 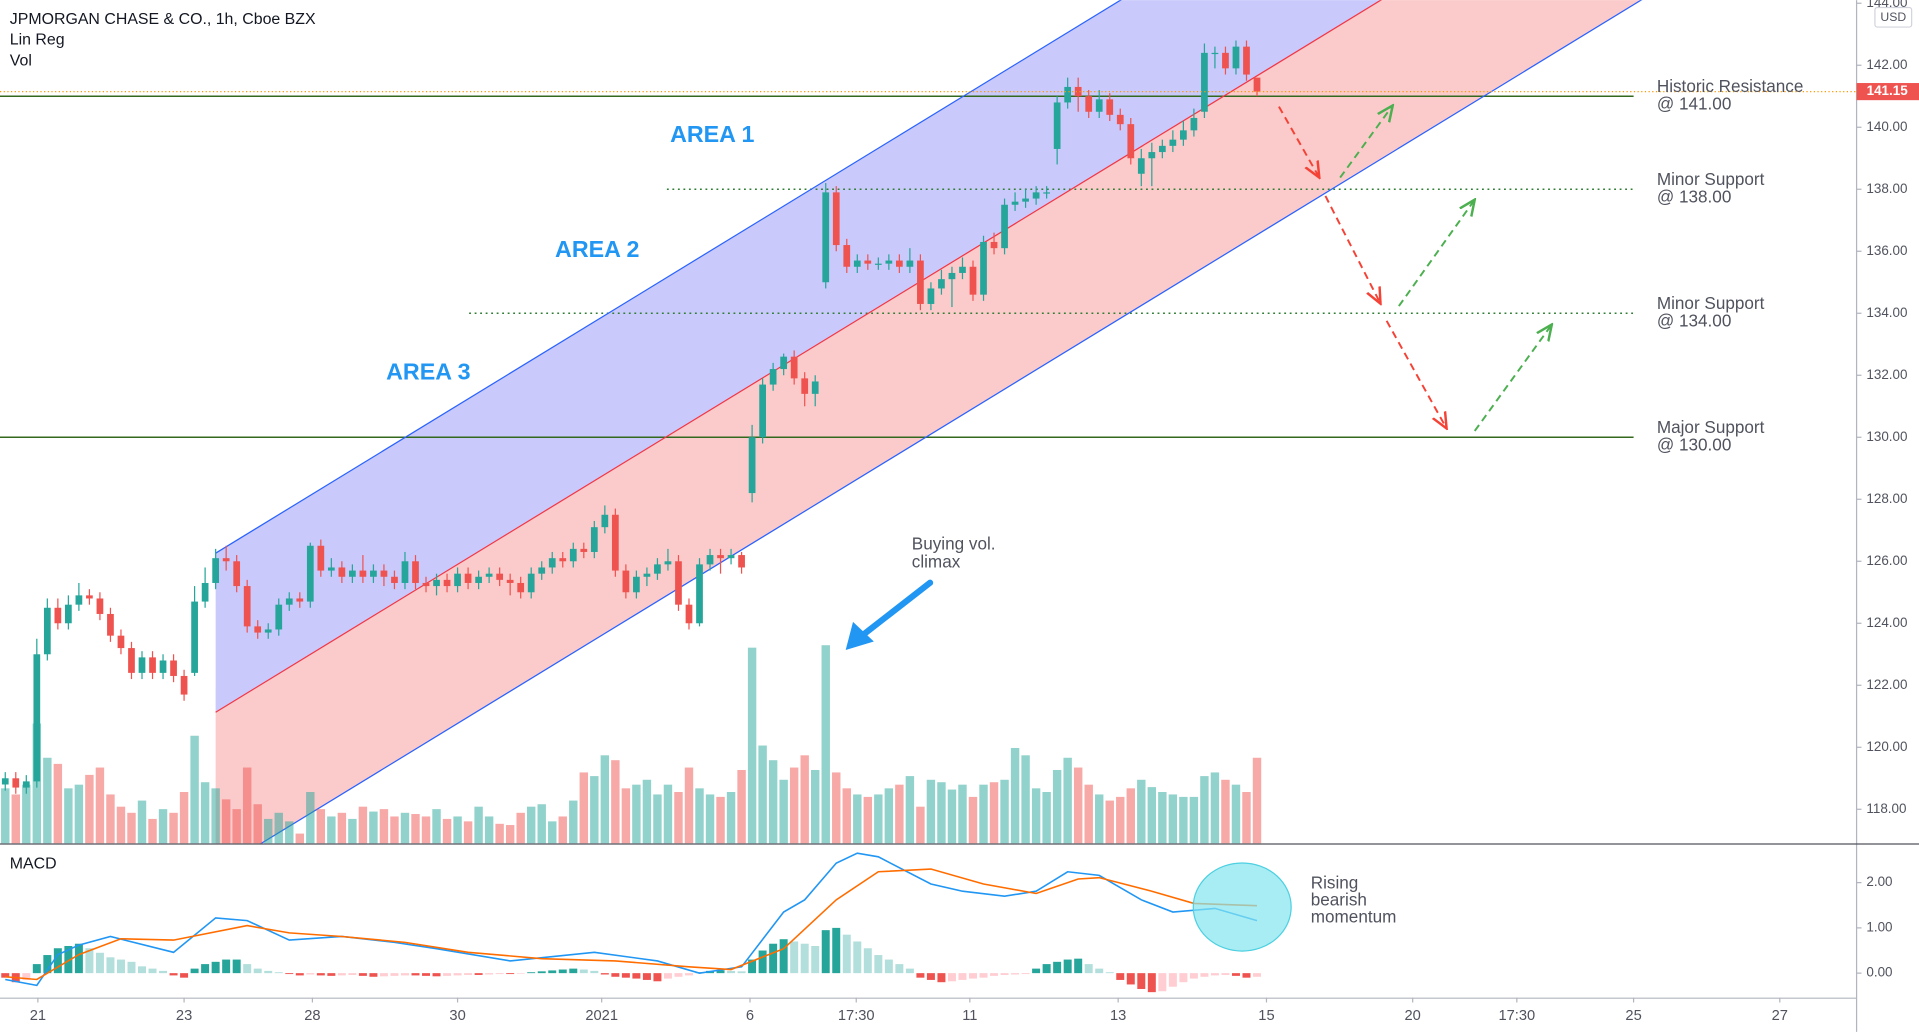 I want to click on last-price-label: 141.15, so click(x=1888, y=90).